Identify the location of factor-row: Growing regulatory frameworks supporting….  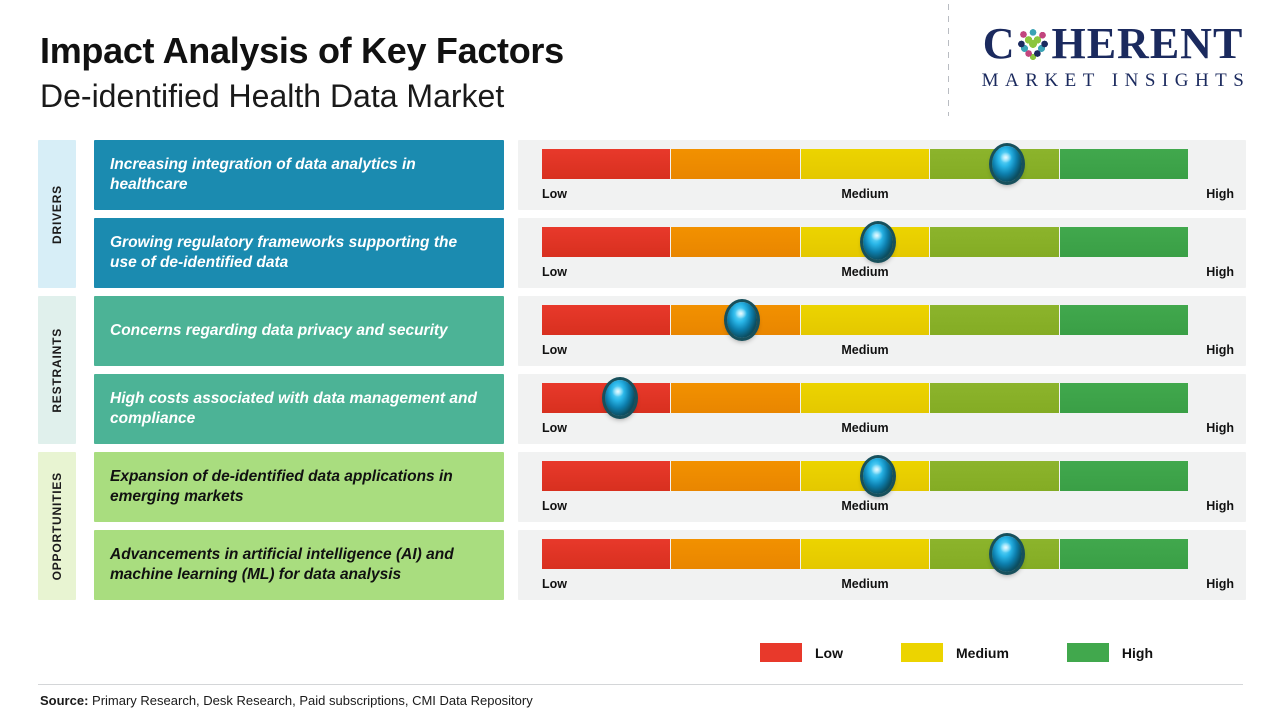
(670, 253).